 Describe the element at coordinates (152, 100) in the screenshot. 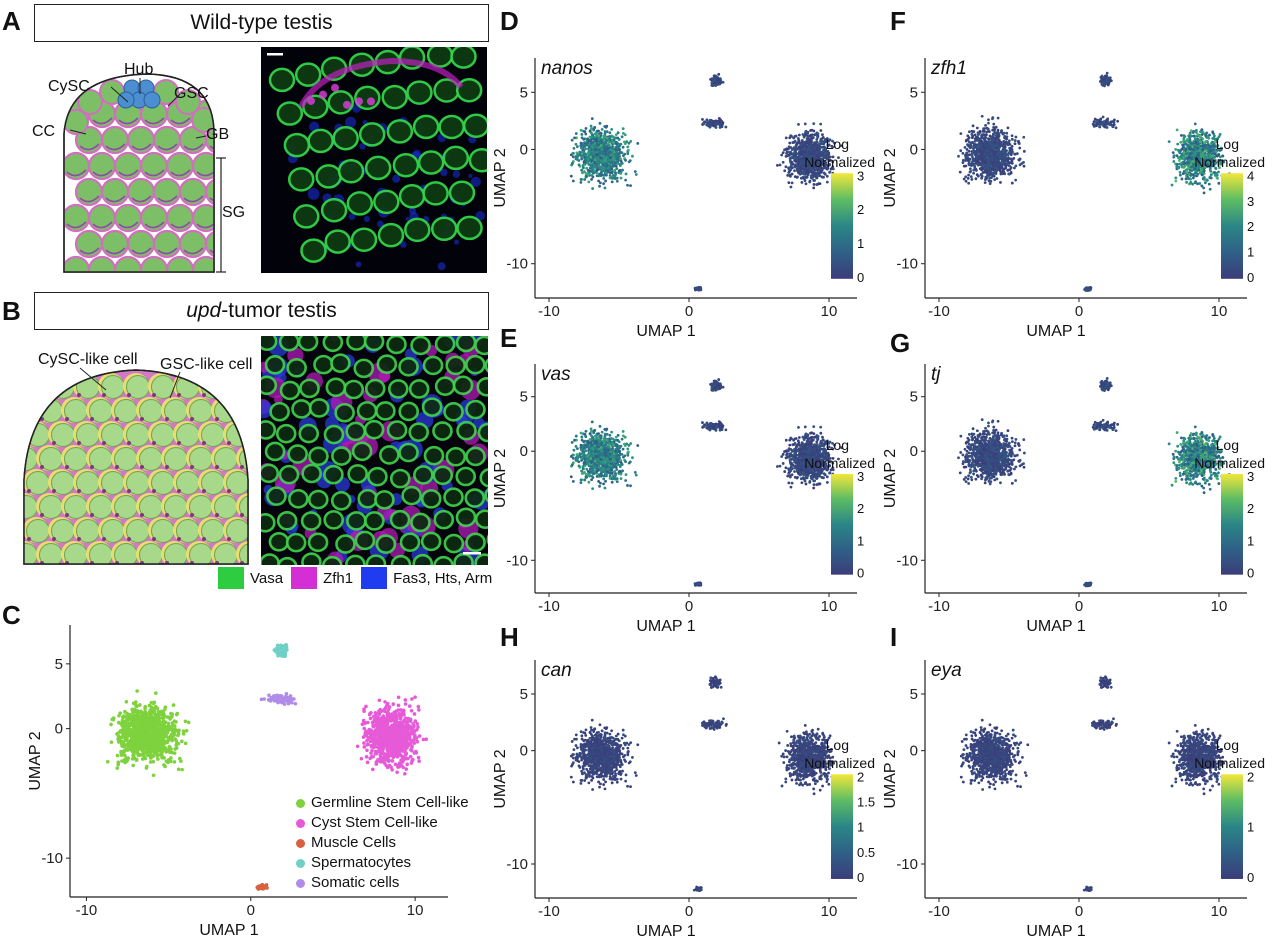

I see `hub-cell` at that location.